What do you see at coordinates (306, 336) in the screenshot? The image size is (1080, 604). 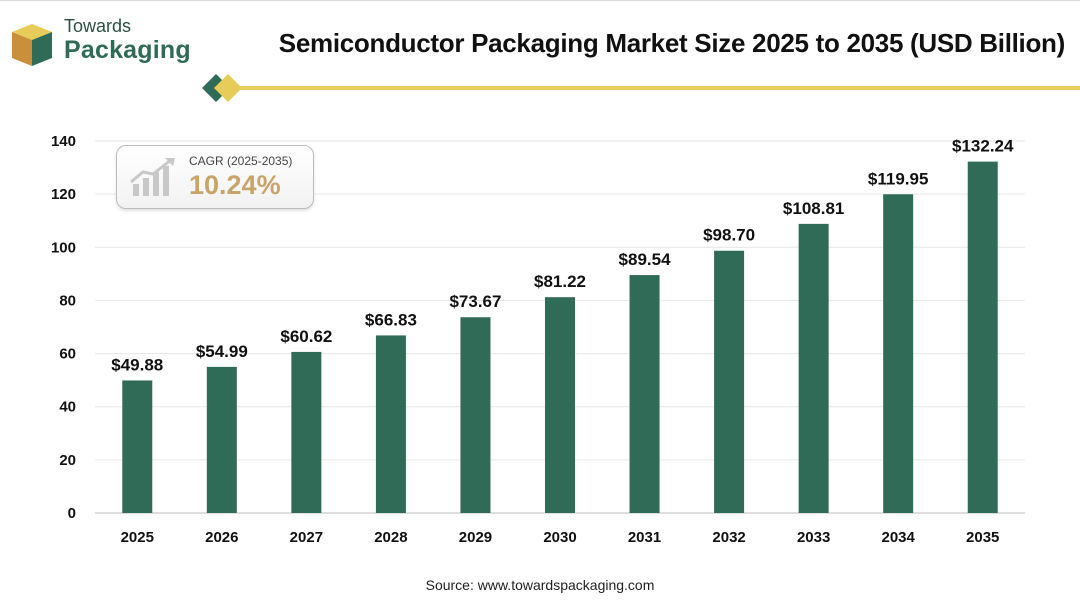 I see `data-label: $60.62` at bounding box center [306, 336].